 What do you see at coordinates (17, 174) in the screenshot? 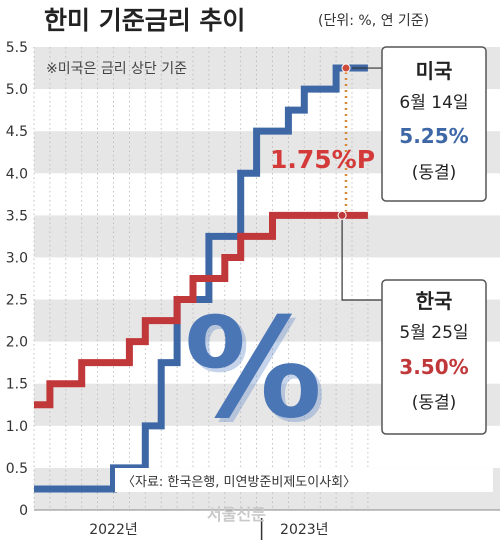
I see `y-tick-label: 4.0` at bounding box center [17, 174].